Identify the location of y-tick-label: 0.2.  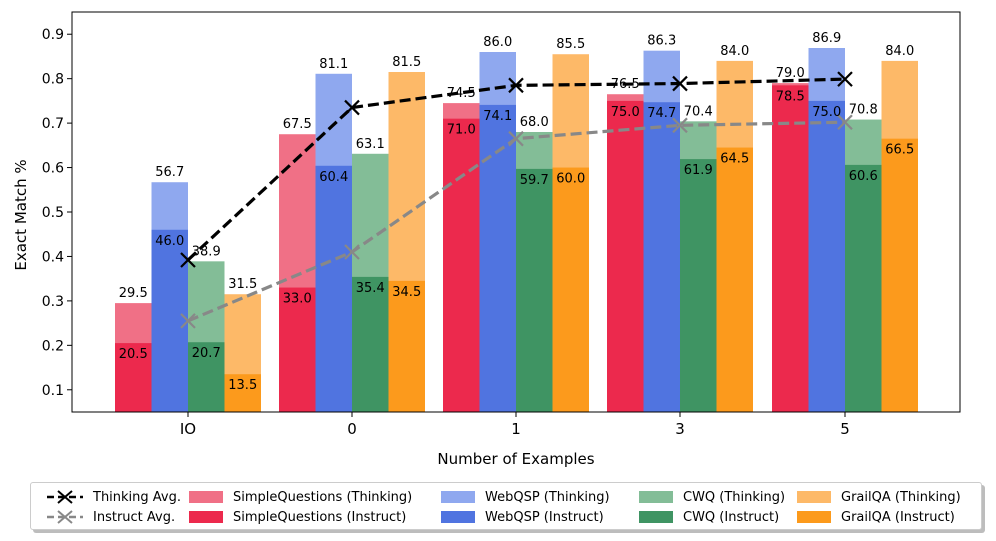
(53, 346).